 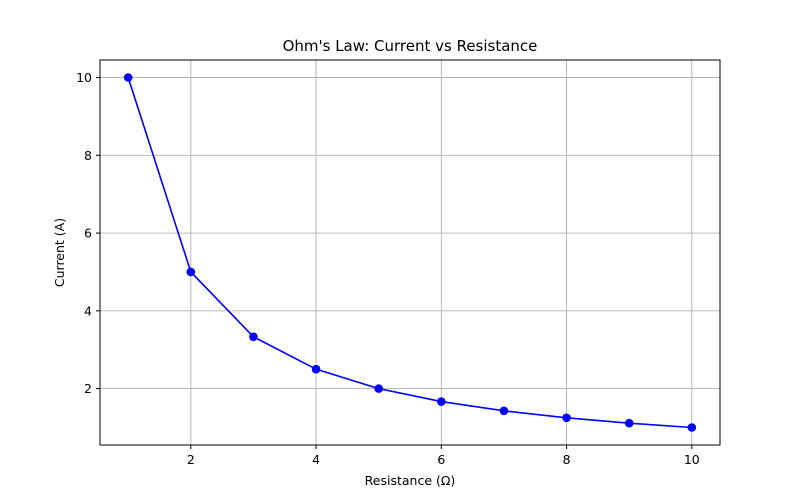 I want to click on y-tick-label: 8, so click(x=88, y=155).